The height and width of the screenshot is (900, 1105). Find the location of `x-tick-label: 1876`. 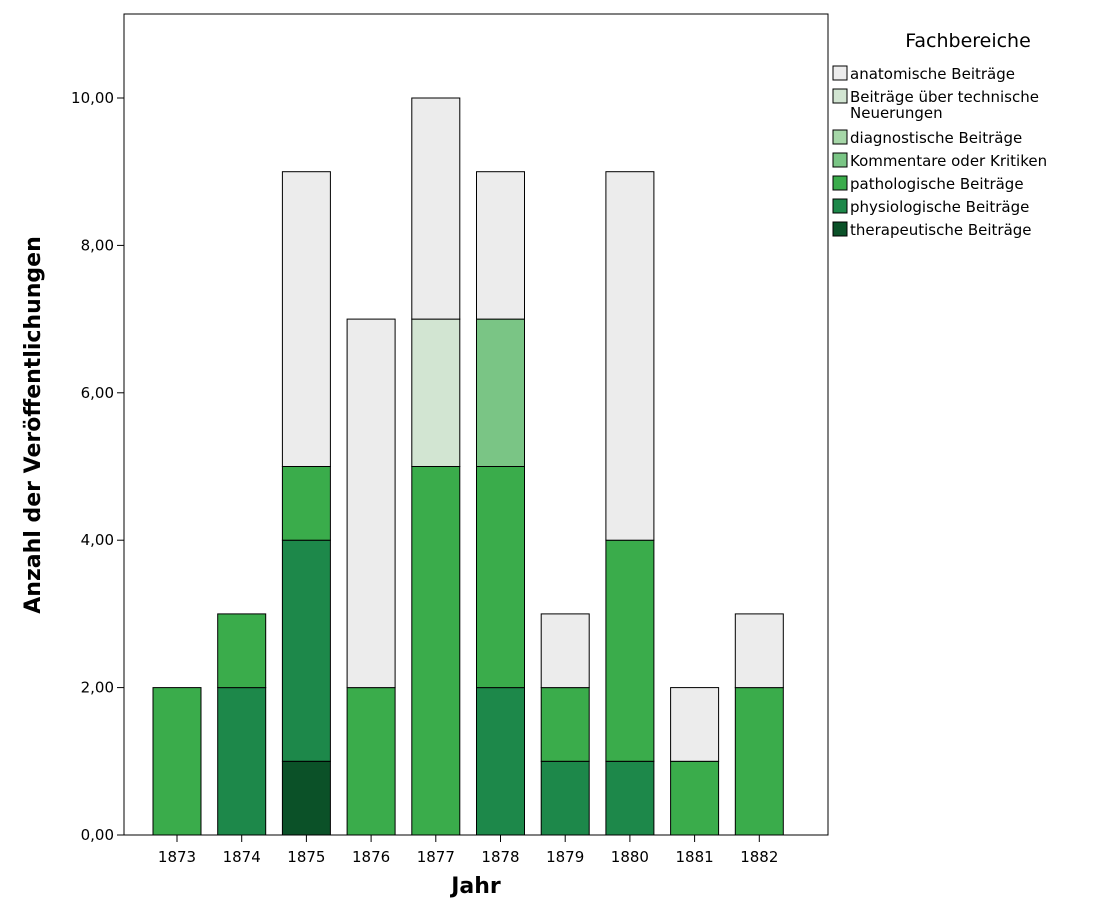

x-tick-label: 1876 is located at coordinates (371, 857).